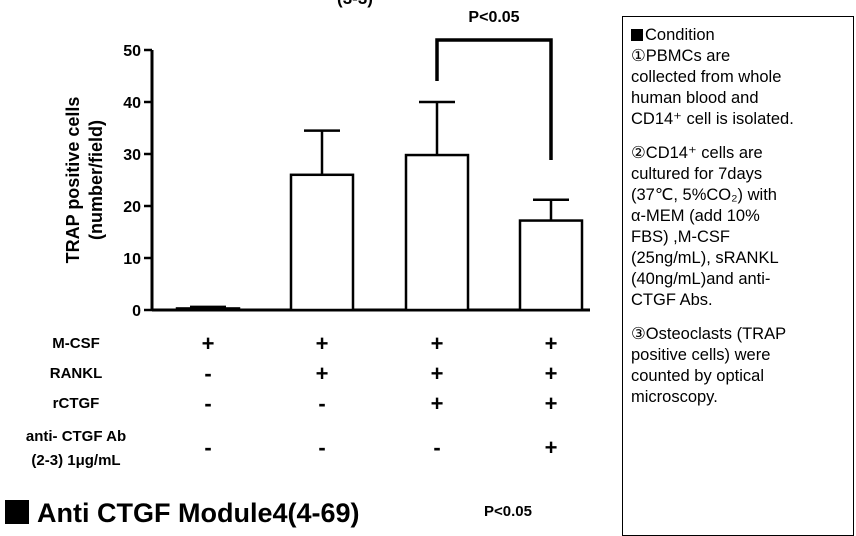 This screenshot has width=856, height=536. What do you see at coordinates (742, 35) in the screenshot?
I see `condition-heading-row: Condition` at bounding box center [742, 35].